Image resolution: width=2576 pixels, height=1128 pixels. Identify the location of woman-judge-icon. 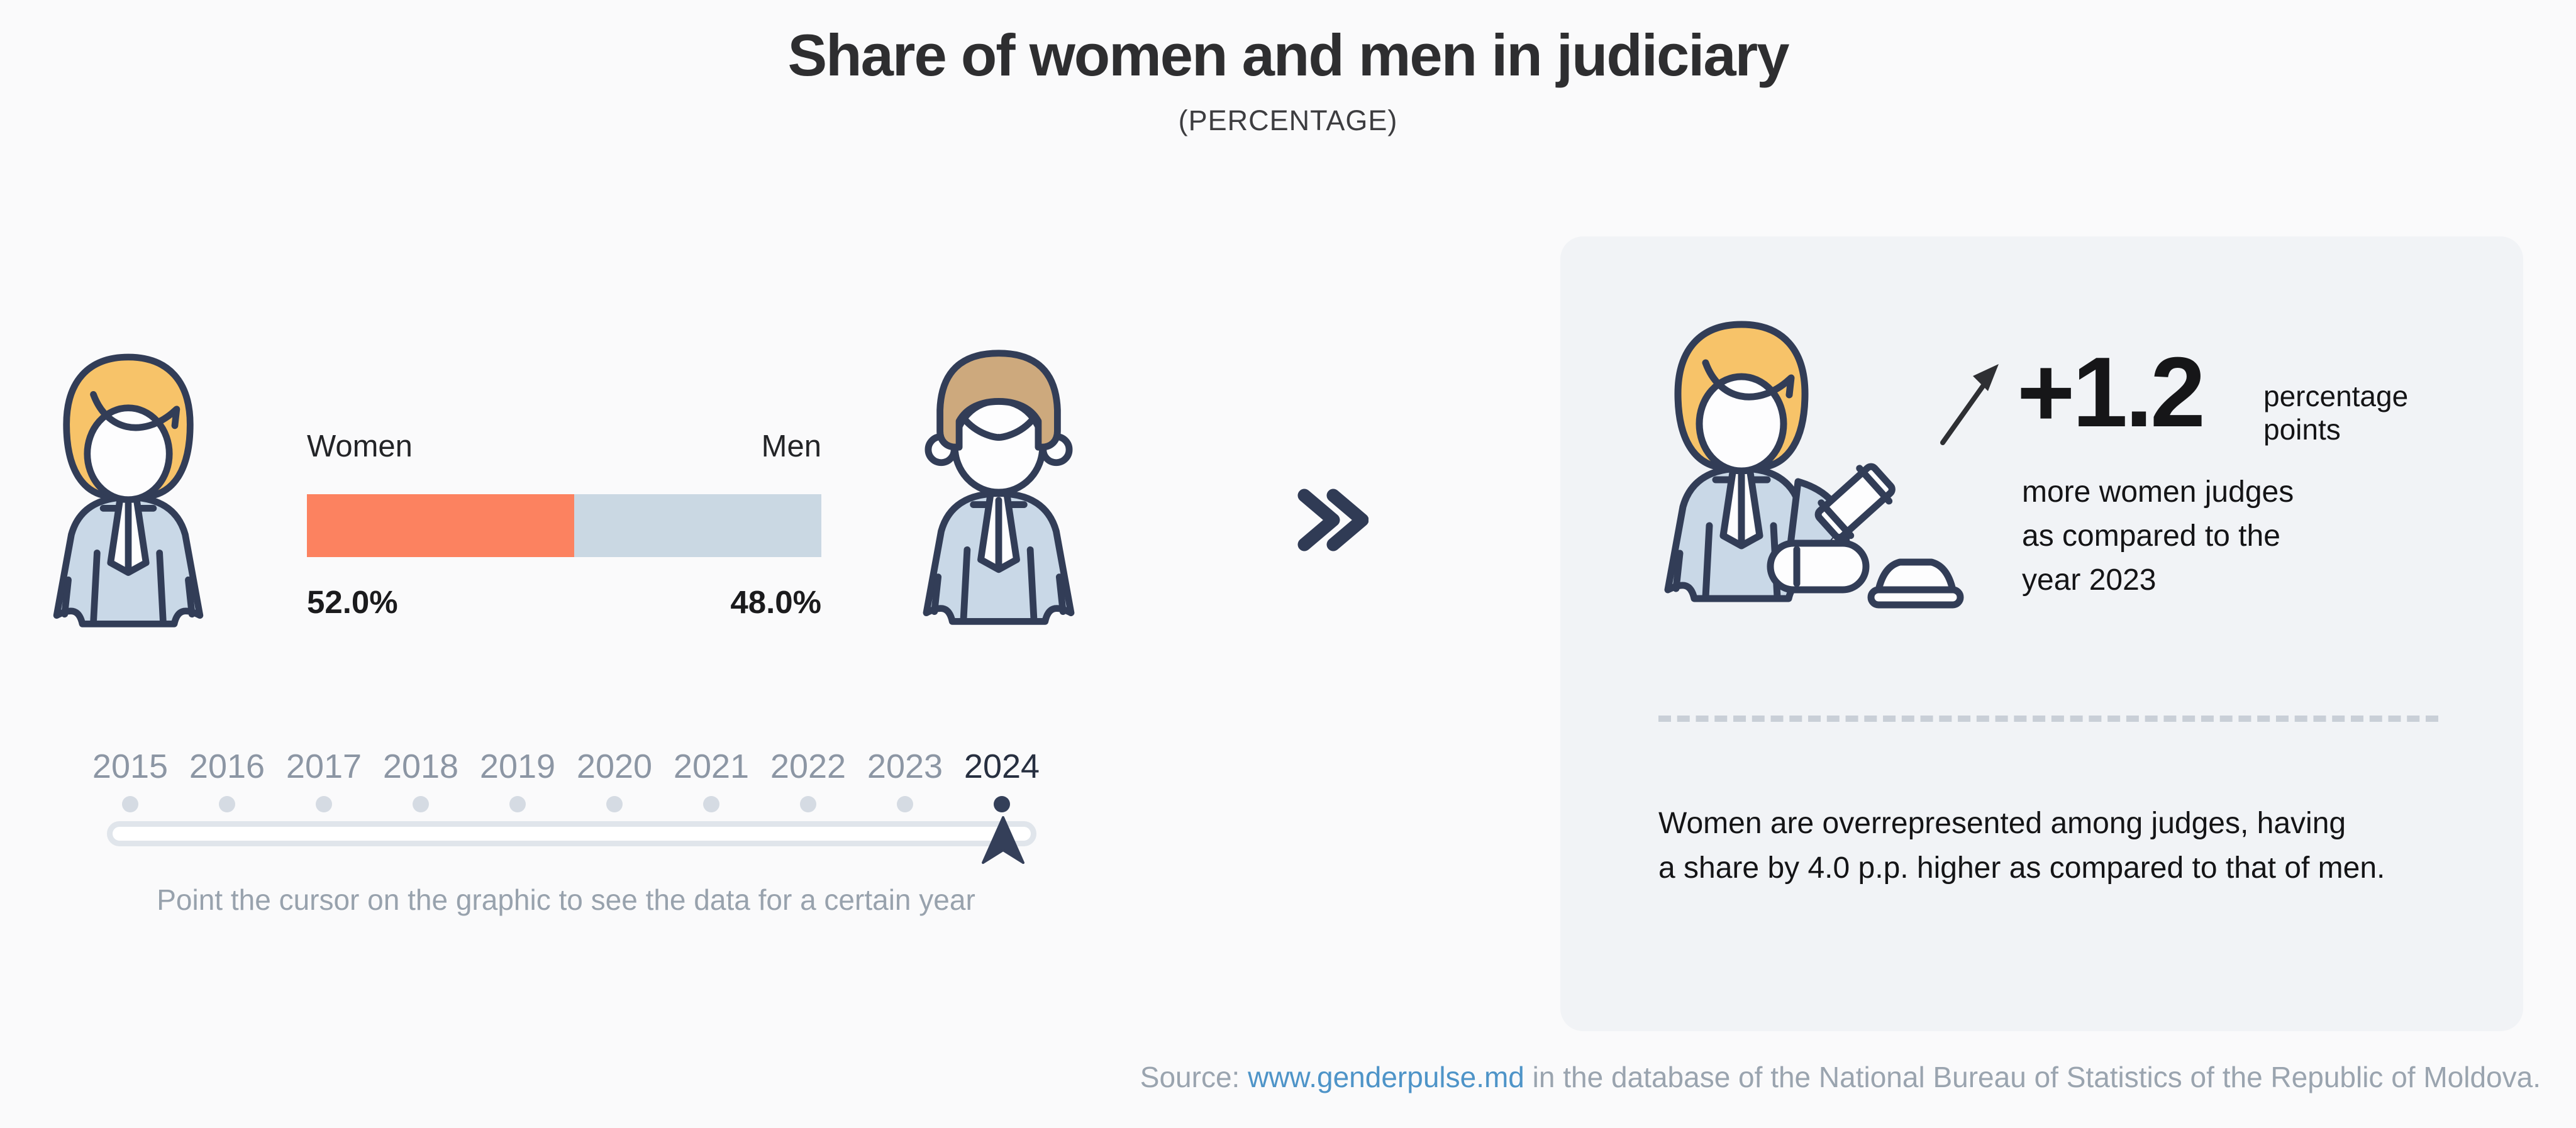
(128, 494).